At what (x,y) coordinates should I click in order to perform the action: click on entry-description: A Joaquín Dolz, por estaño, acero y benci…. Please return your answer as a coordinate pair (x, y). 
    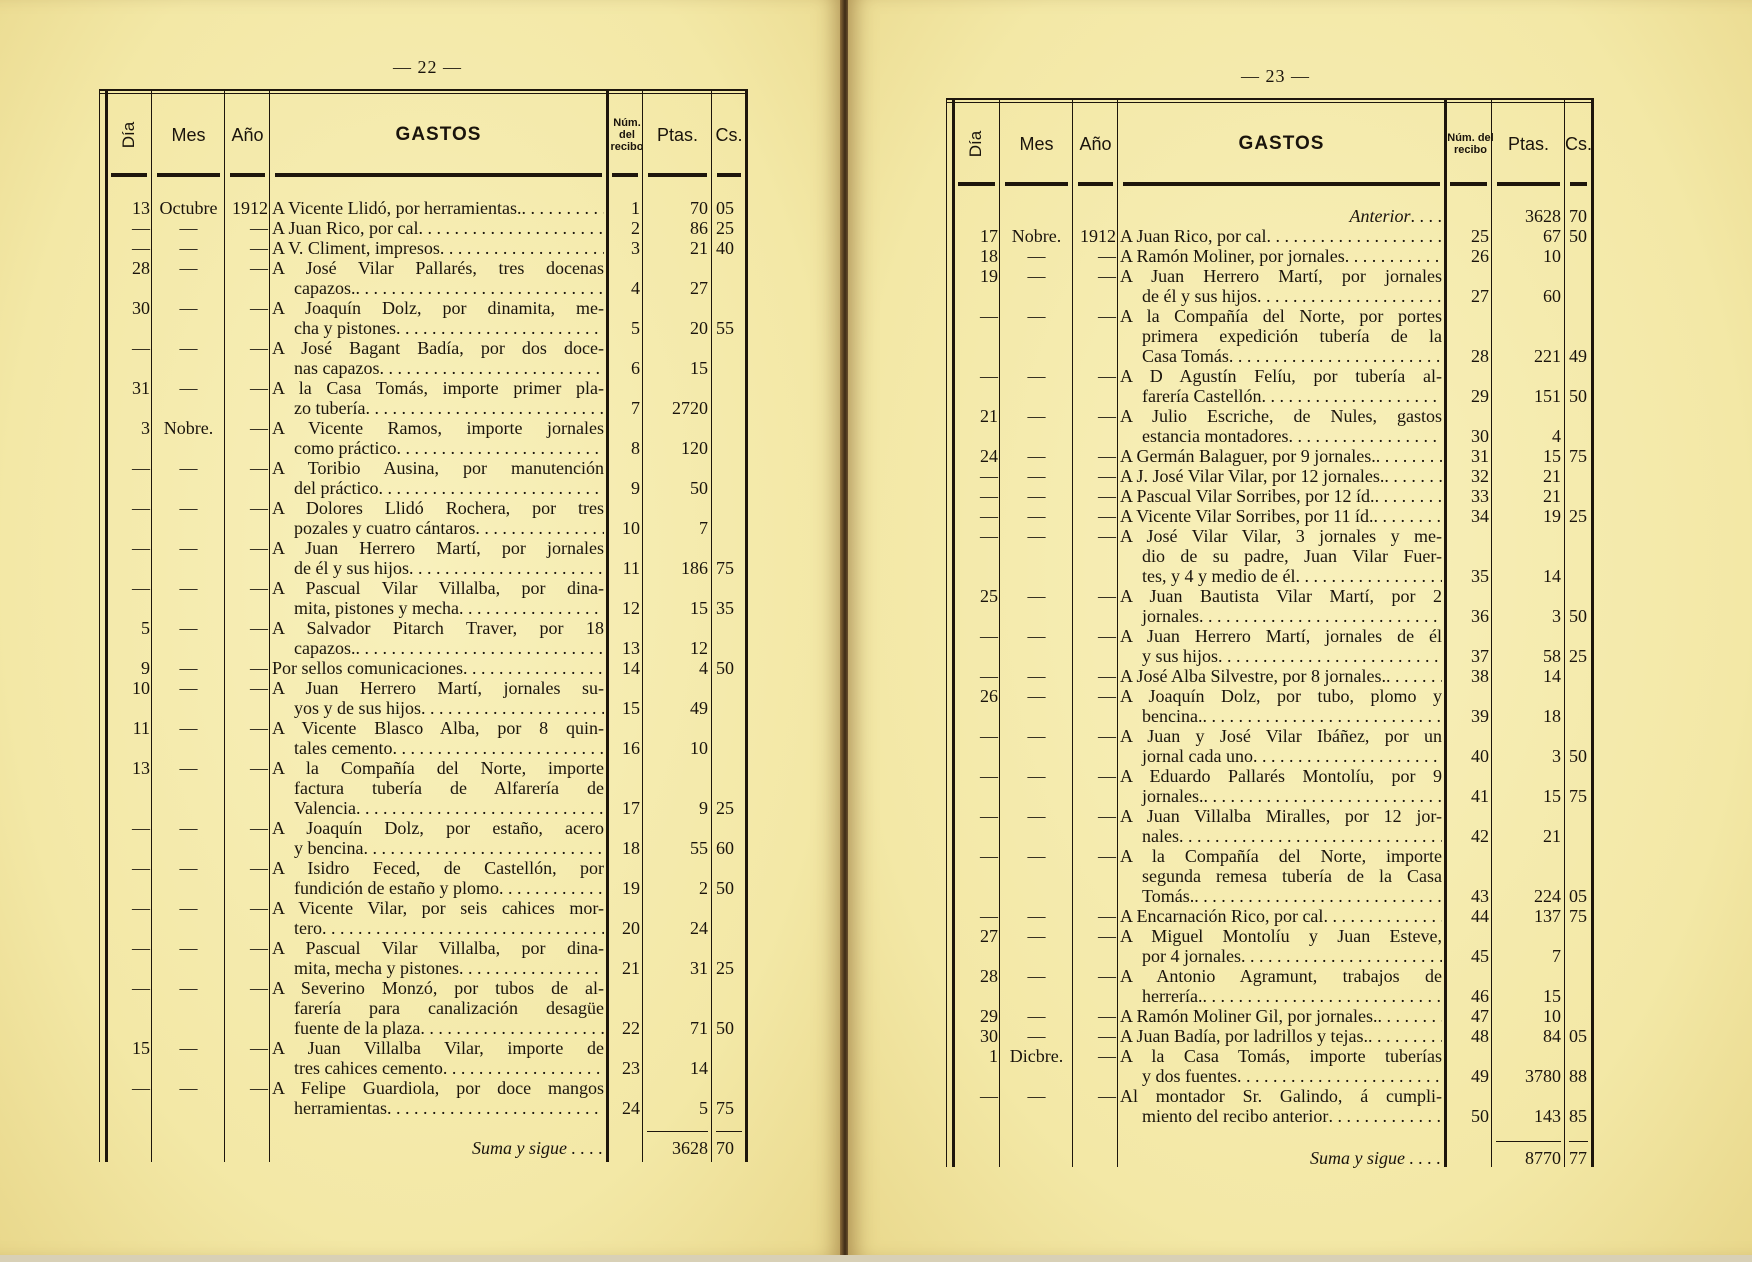
    Looking at the image, I should click on (438, 838).